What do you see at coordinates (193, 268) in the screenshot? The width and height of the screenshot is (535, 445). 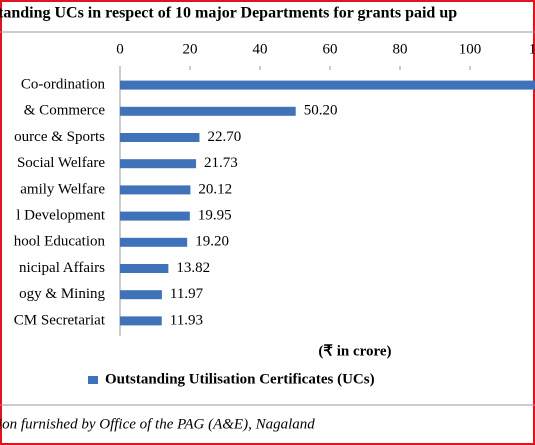 I see `value-label: 13.82` at bounding box center [193, 268].